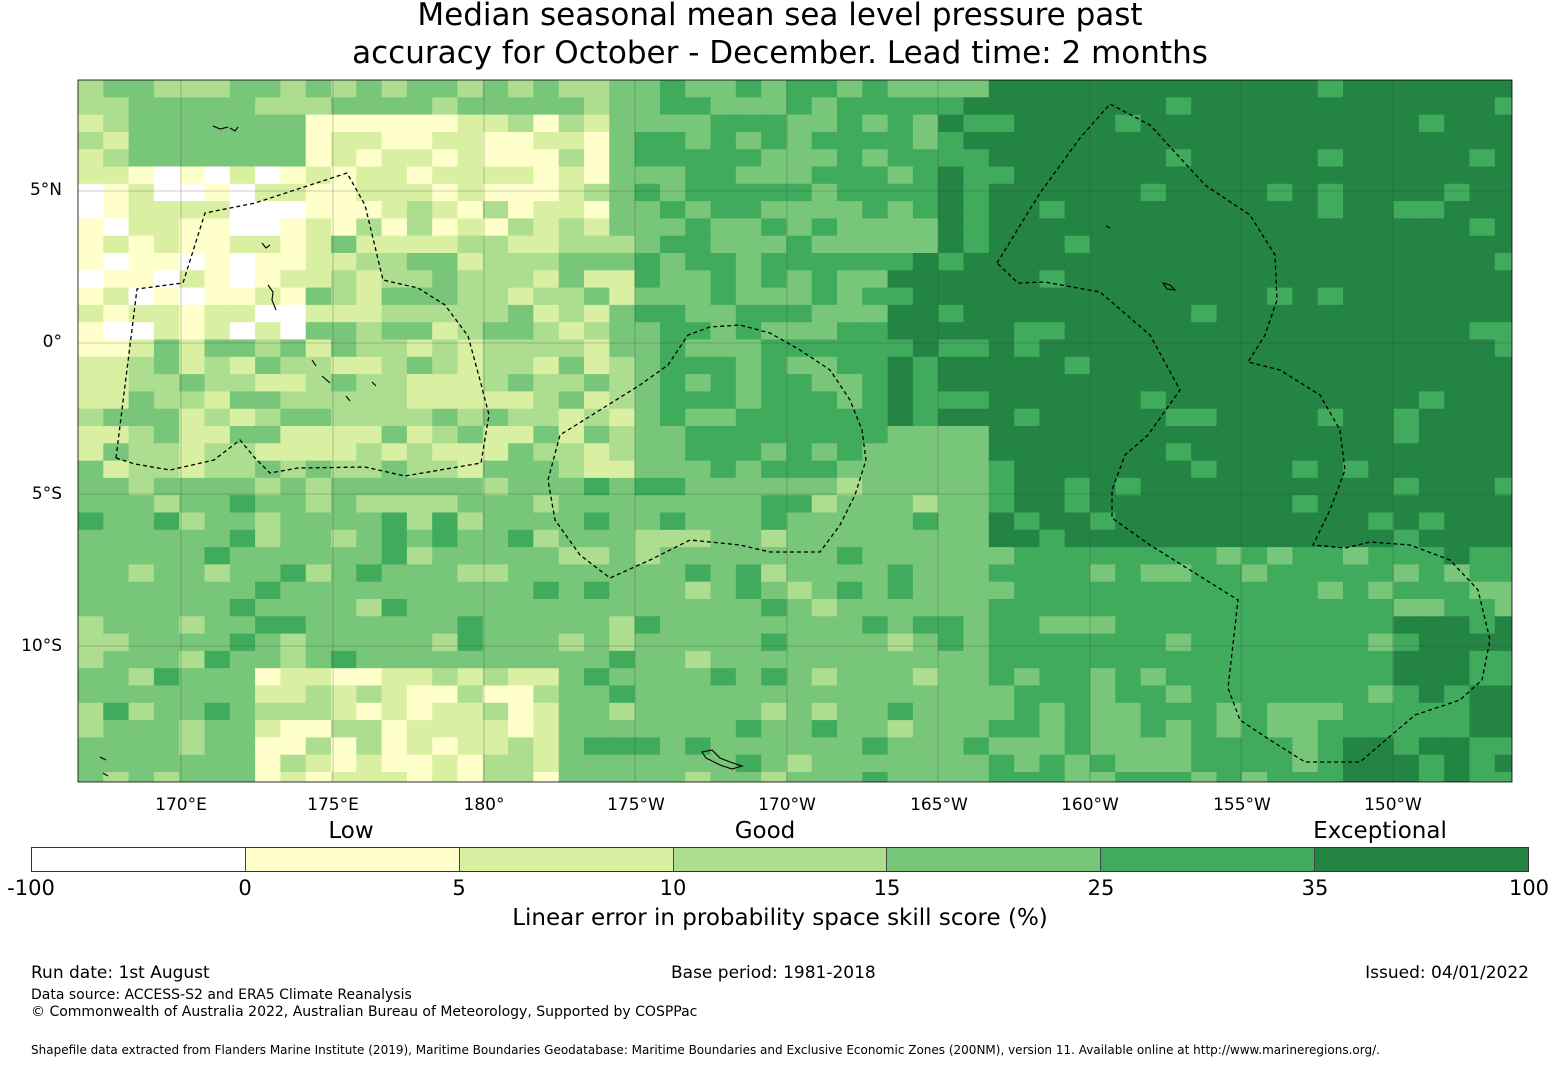 The height and width of the screenshot is (1065, 1560). I want to click on lat-label-5n: 5°N, so click(45, 190).